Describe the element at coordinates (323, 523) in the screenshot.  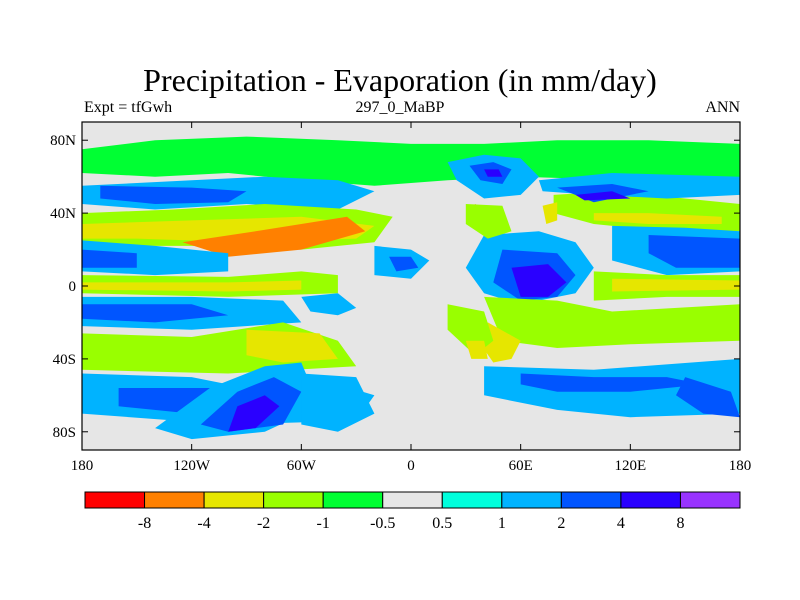
I see `colorbar-label: -1` at that location.